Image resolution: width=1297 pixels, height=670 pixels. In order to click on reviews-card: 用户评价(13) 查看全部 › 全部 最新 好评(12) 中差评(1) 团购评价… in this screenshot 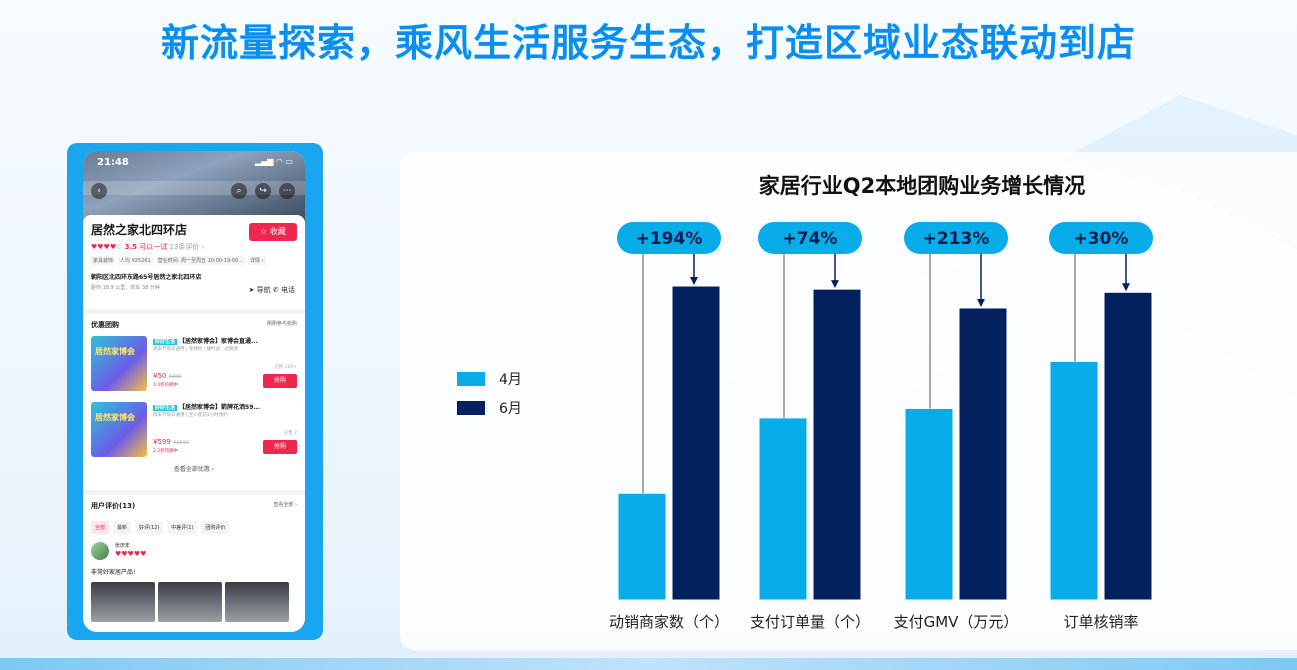, I will do `click(194, 563)`.